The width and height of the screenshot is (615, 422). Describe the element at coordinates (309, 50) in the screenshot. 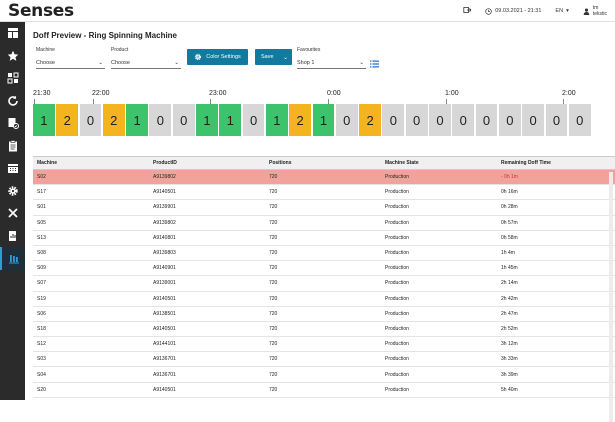

I see `favourites-label: Favourites` at that location.